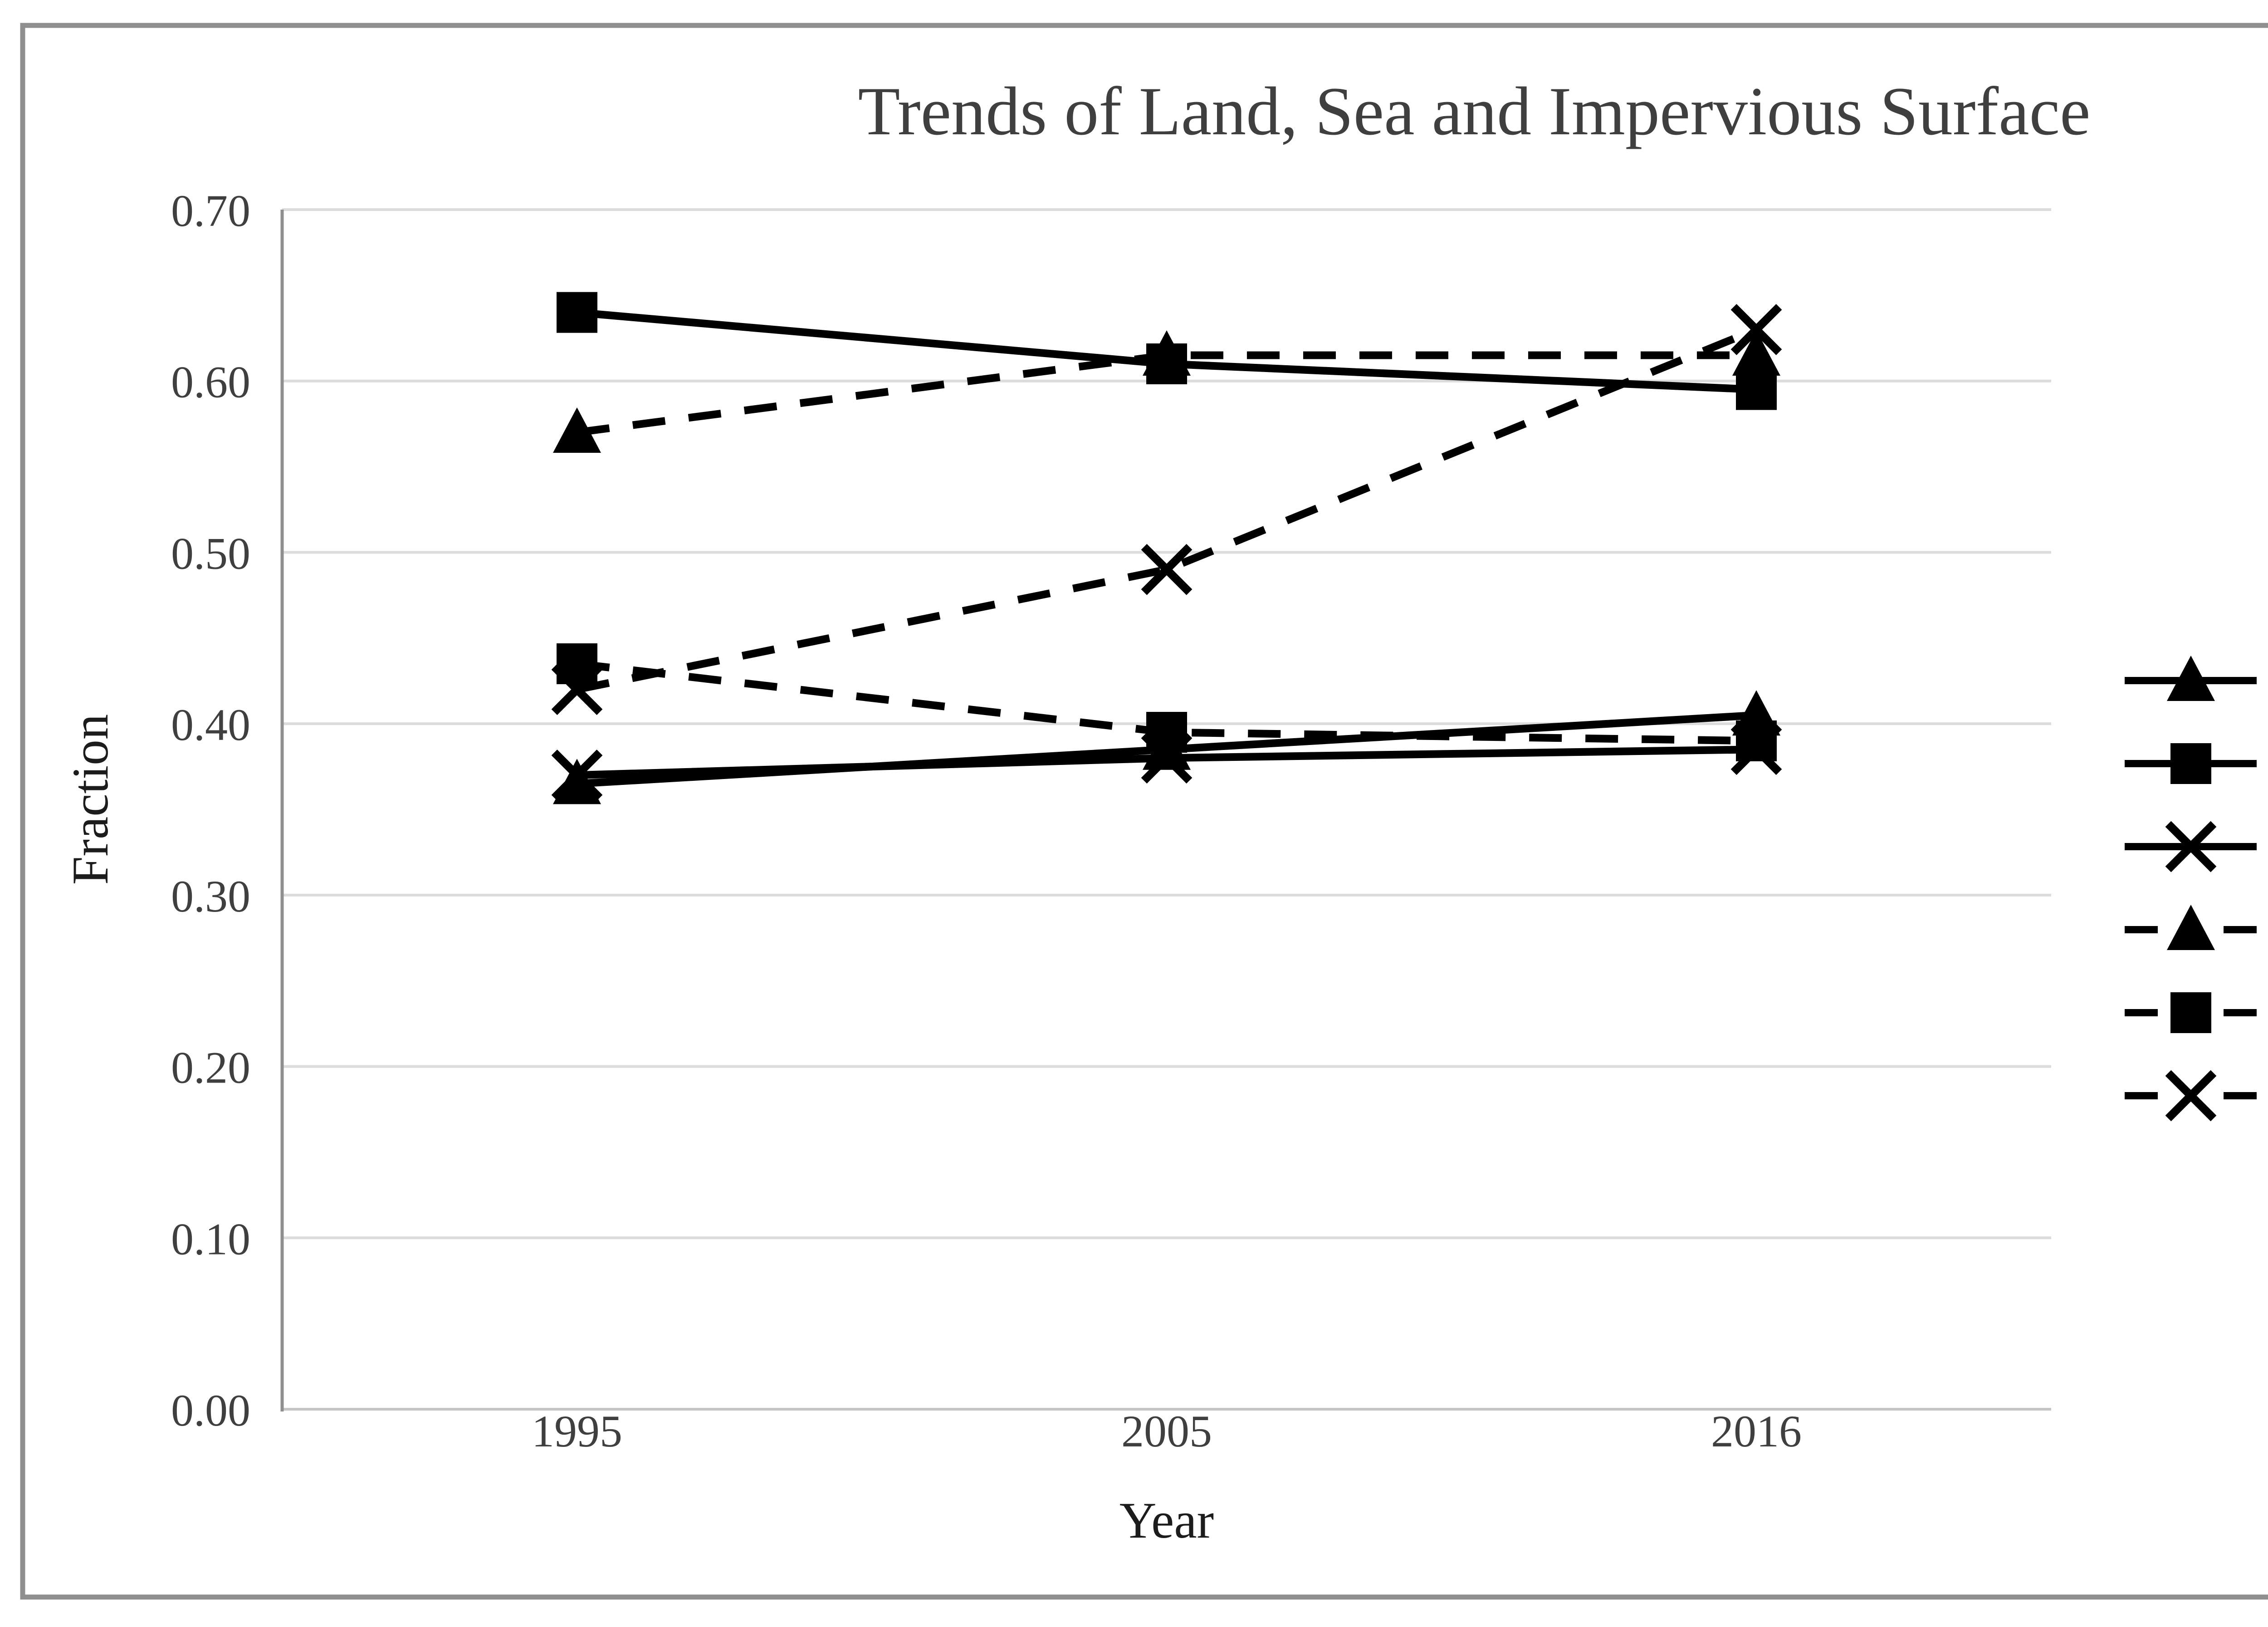 The height and width of the screenshot is (1627, 2268). Describe the element at coordinates (211, 1411) in the screenshot. I see `y-tick-label: 0.00` at that location.